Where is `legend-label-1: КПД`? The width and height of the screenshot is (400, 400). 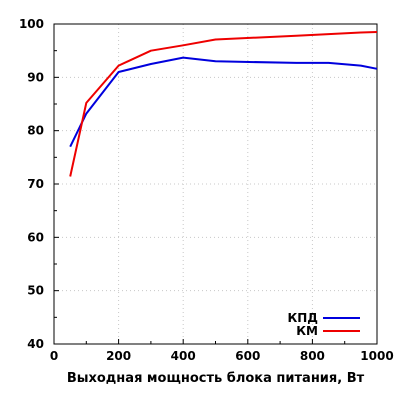
legend-label-1: КПД is located at coordinates (302, 318).